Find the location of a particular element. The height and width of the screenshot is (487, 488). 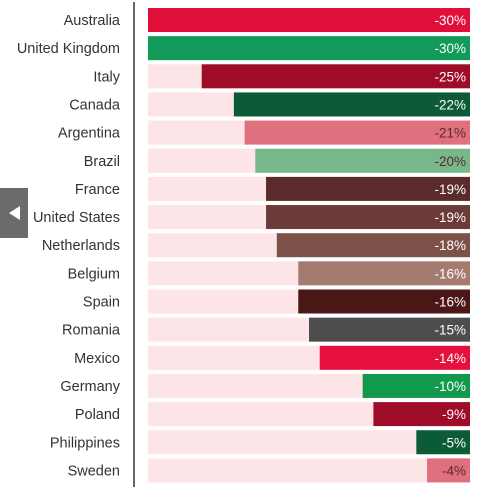

value-label: -4% is located at coordinates (454, 470).